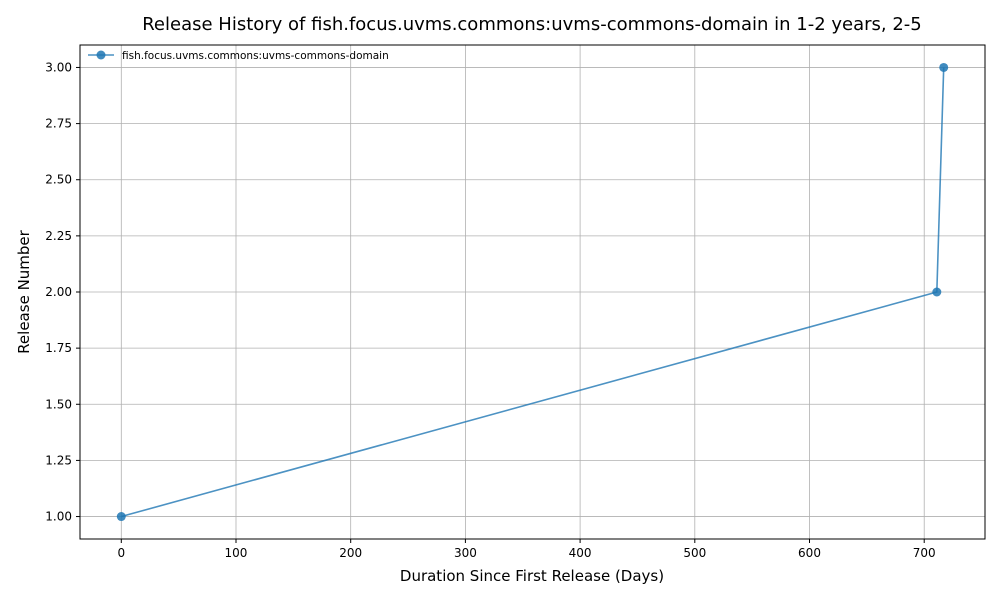  I want to click on x-tick-label: 500, so click(694, 553).